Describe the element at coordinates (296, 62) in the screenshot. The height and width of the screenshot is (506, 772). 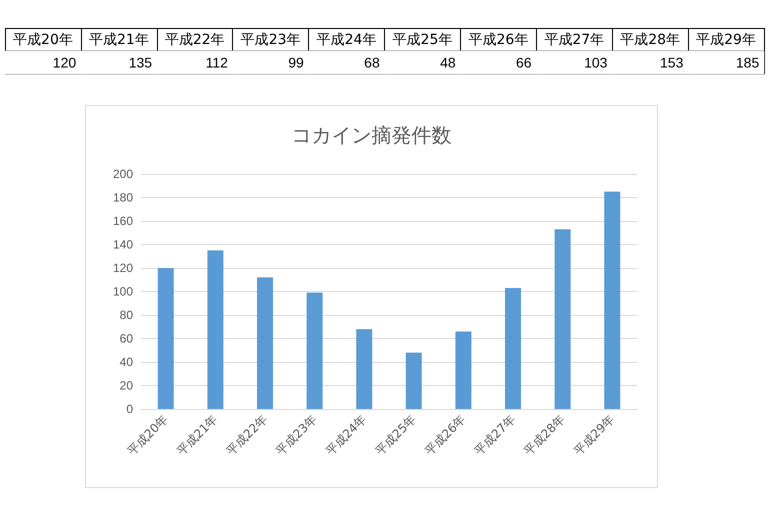
I see `data-label: 99` at that location.